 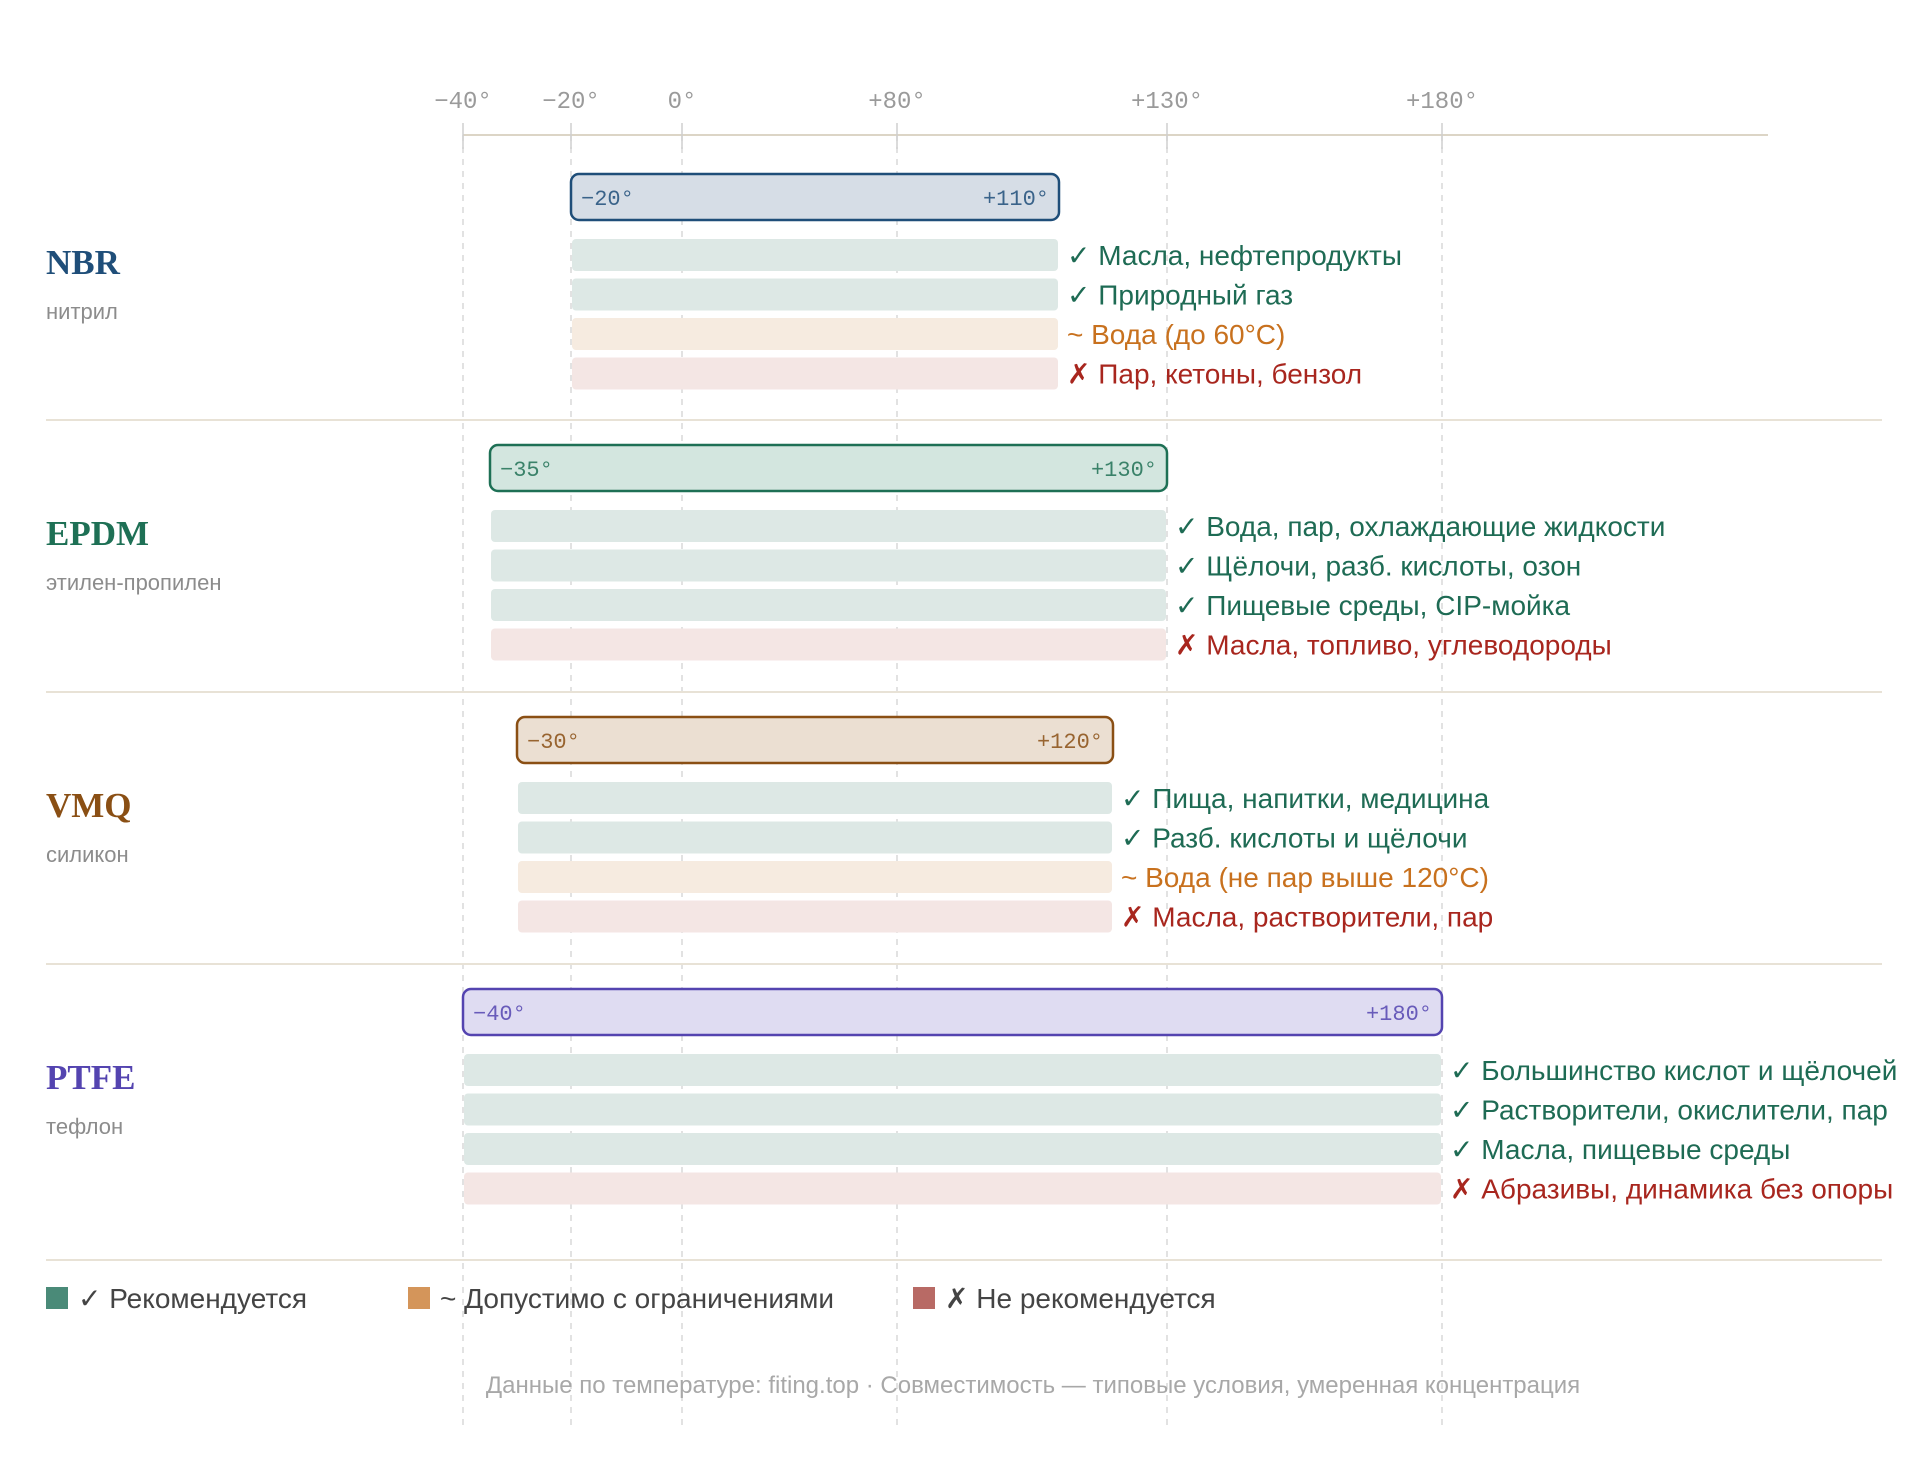 I want to click on temp-range-bar-vmq, so click(x=815, y=740).